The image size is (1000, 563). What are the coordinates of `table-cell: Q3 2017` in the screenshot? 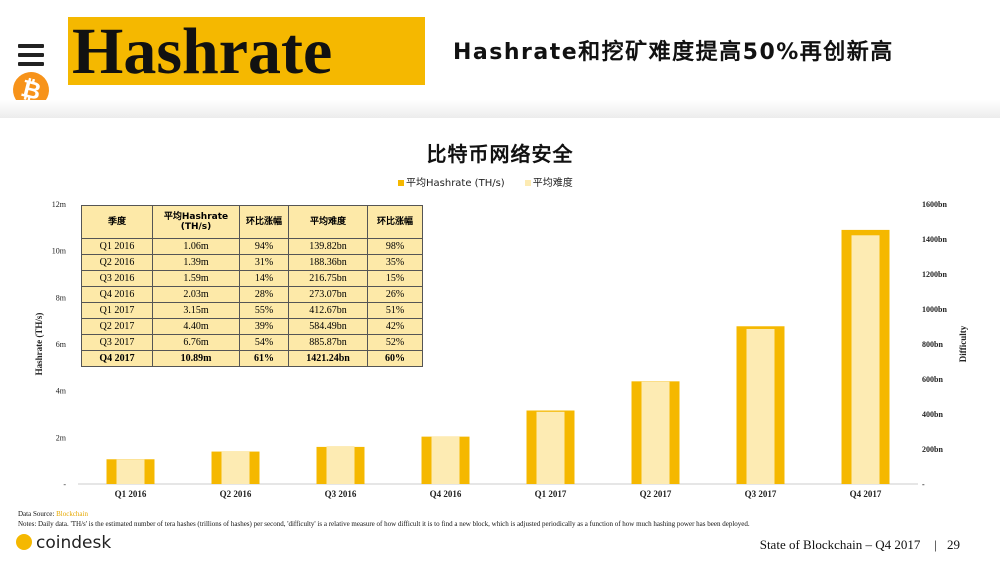 It's located at (117, 342).